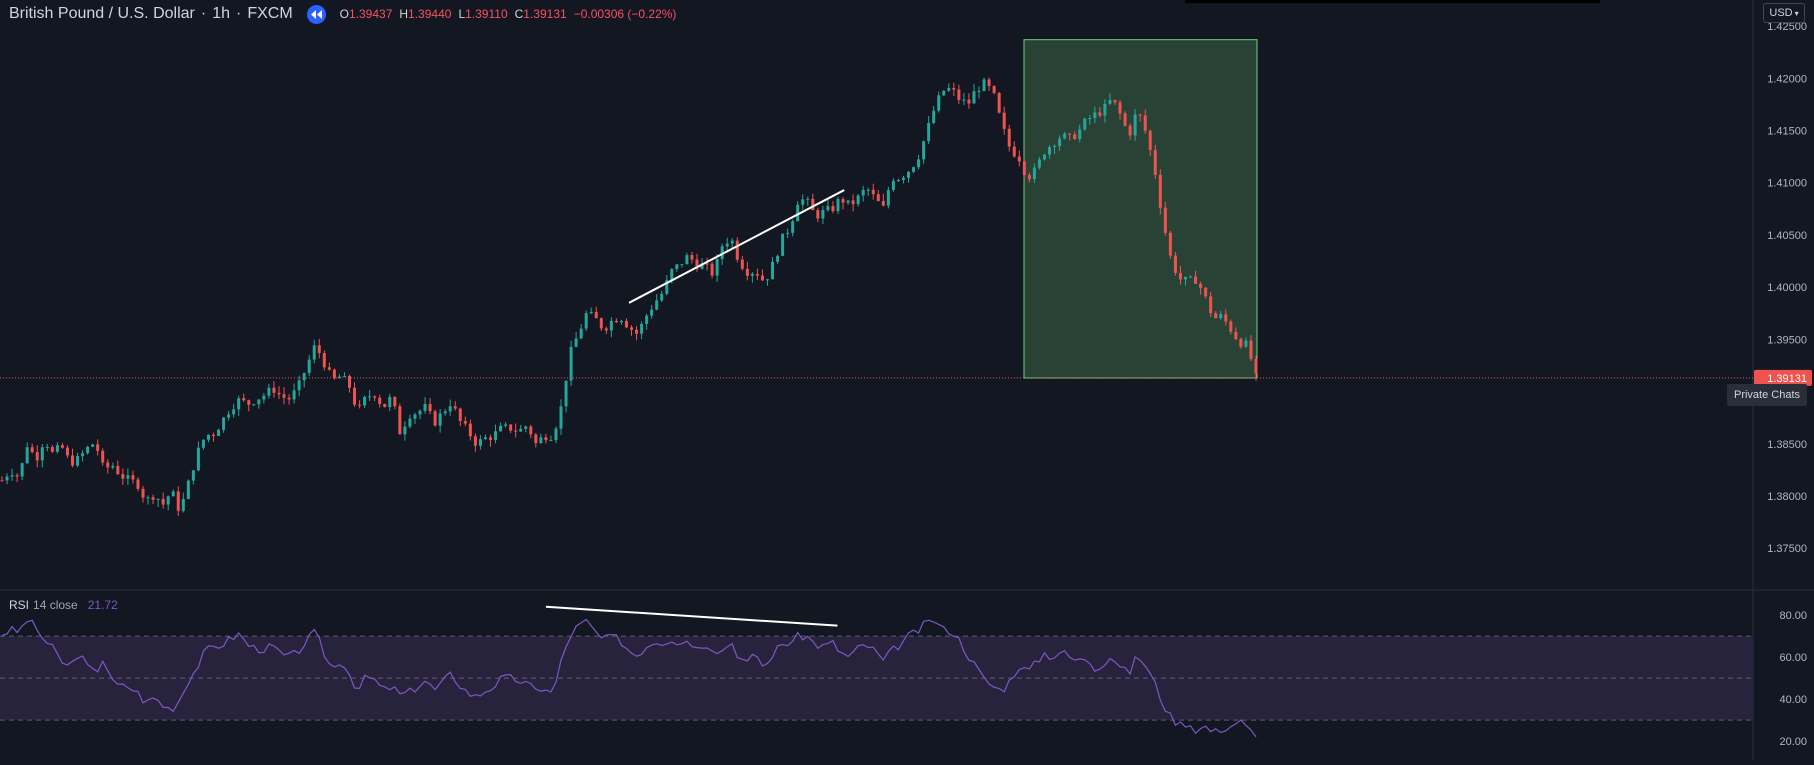 The width and height of the screenshot is (1814, 765). Describe the element at coordinates (102, 13) in the screenshot. I see `symbol-name: British Pound / U.S. Dollar` at that location.